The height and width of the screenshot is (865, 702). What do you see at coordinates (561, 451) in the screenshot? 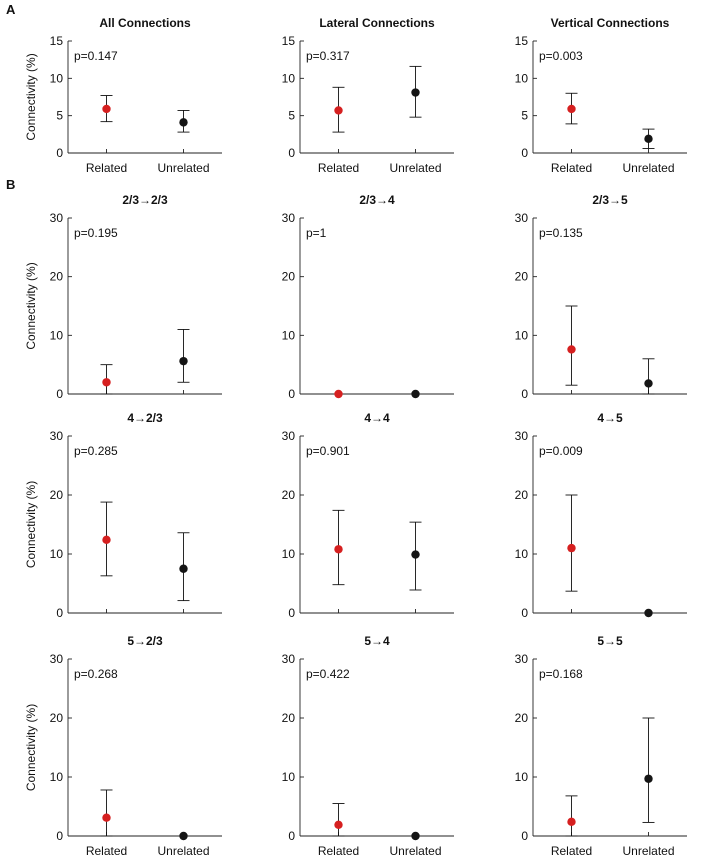
I see `p-value-label: p=0.009` at bounding box center [561, 451].